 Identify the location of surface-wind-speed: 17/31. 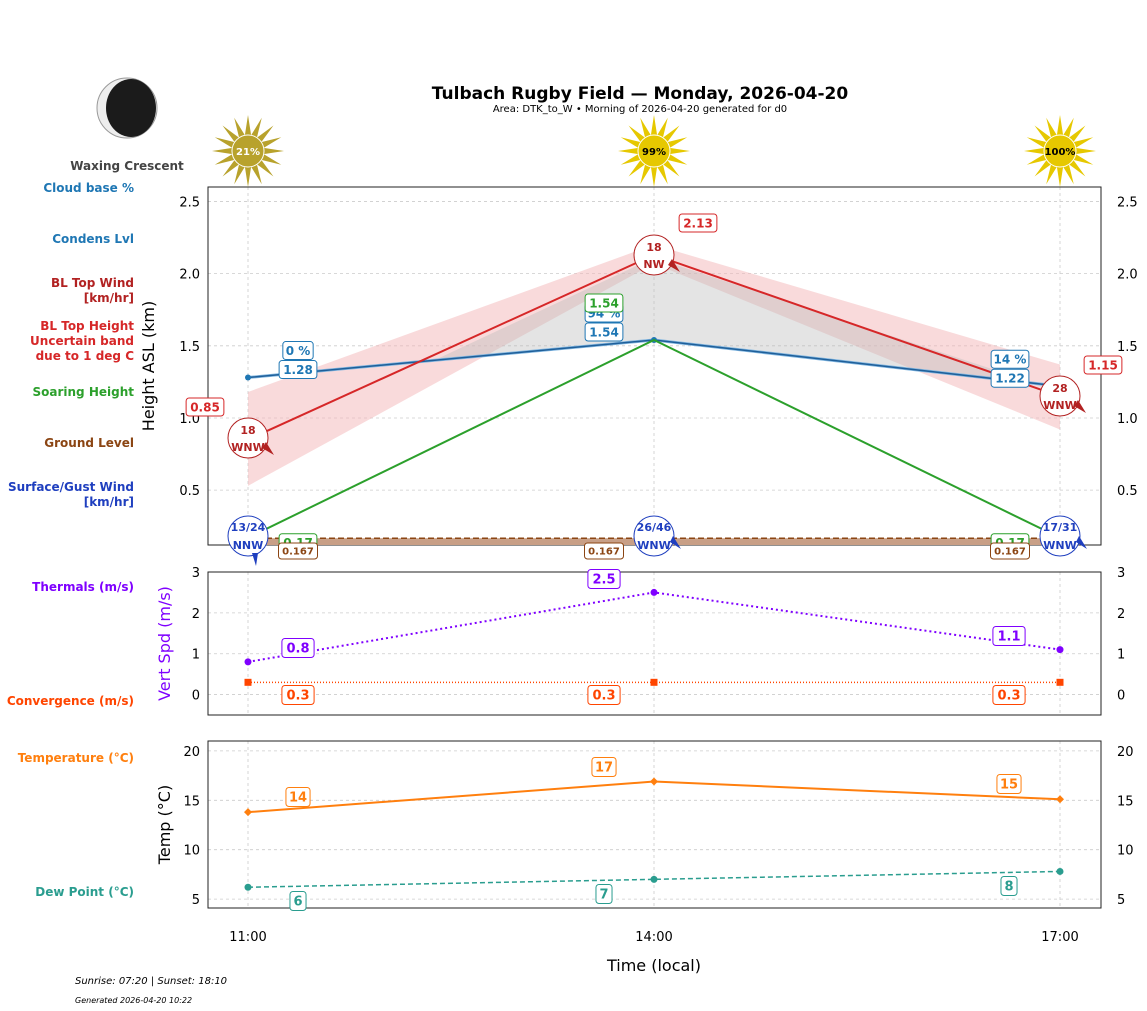
(1060, 527).